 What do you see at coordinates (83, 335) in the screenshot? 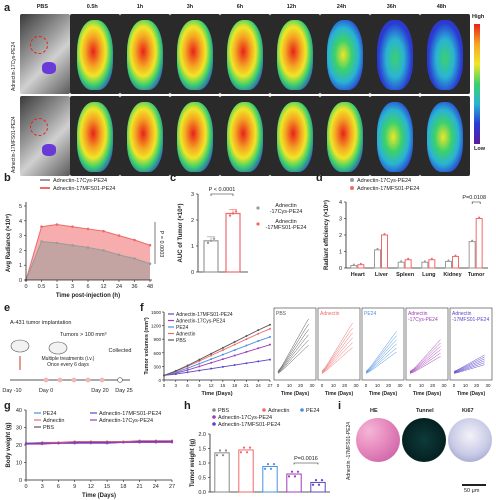
I see `step-tumor-size: Tumors > 100 mm³` at bounding box center [83, 335].